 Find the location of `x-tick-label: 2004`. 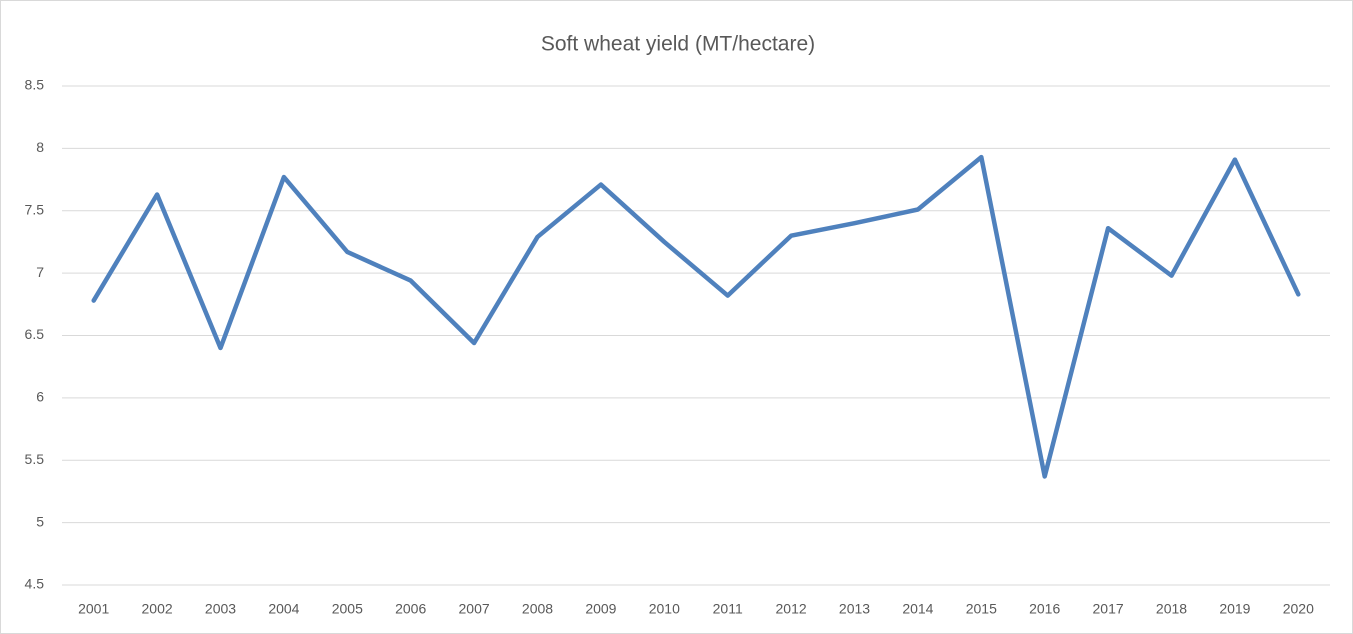

x-tick-label: 2004 is located at coordinates (283, 609).